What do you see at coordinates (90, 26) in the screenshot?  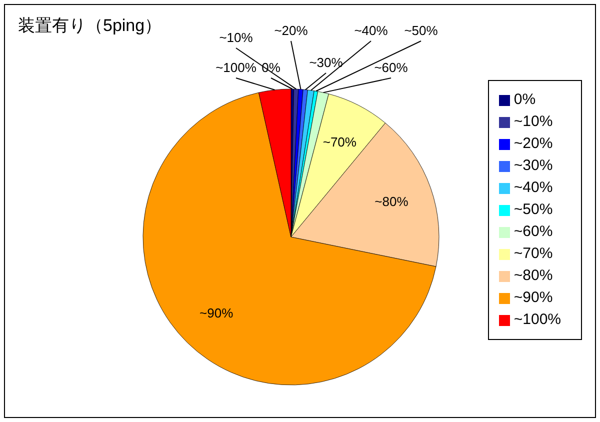 I see `chart-title: 装置有り（5ping）` at bounding box center [90, 26].